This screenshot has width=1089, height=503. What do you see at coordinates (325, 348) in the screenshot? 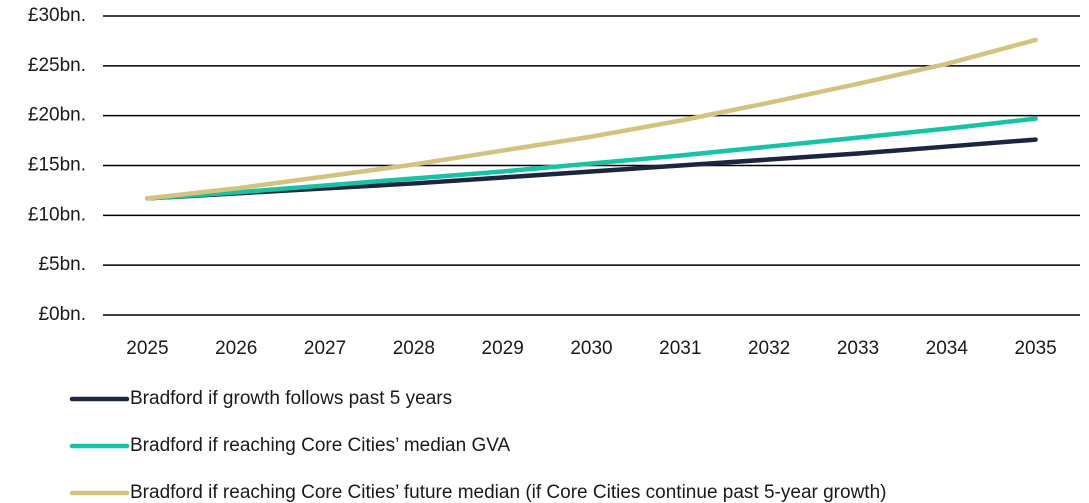
I see `x-tick-label: 2027` at bounding box center [325, 348].